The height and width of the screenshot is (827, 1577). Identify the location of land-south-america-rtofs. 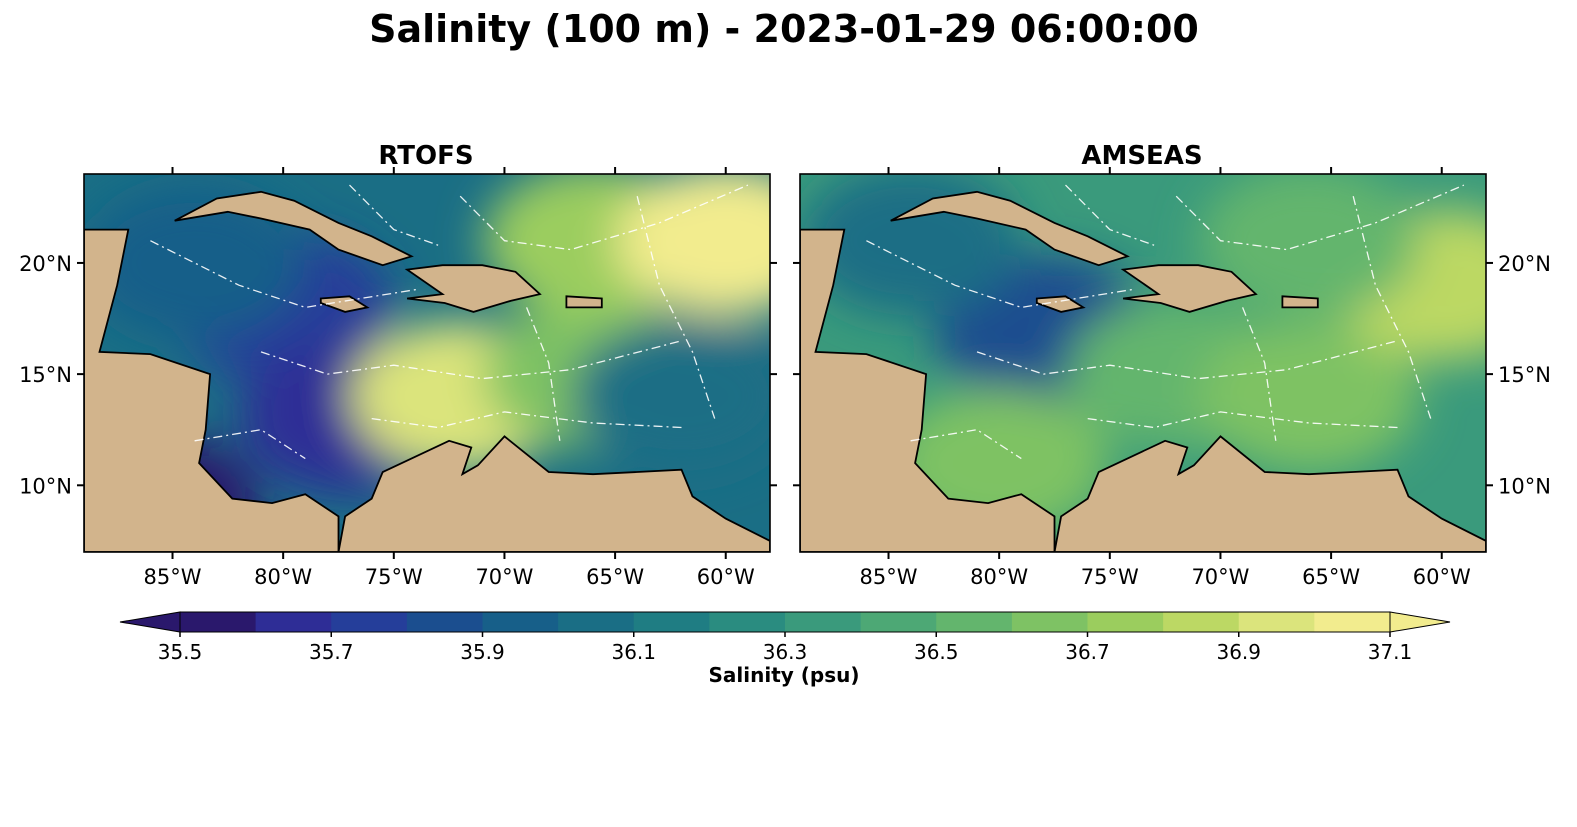
(553, 493).